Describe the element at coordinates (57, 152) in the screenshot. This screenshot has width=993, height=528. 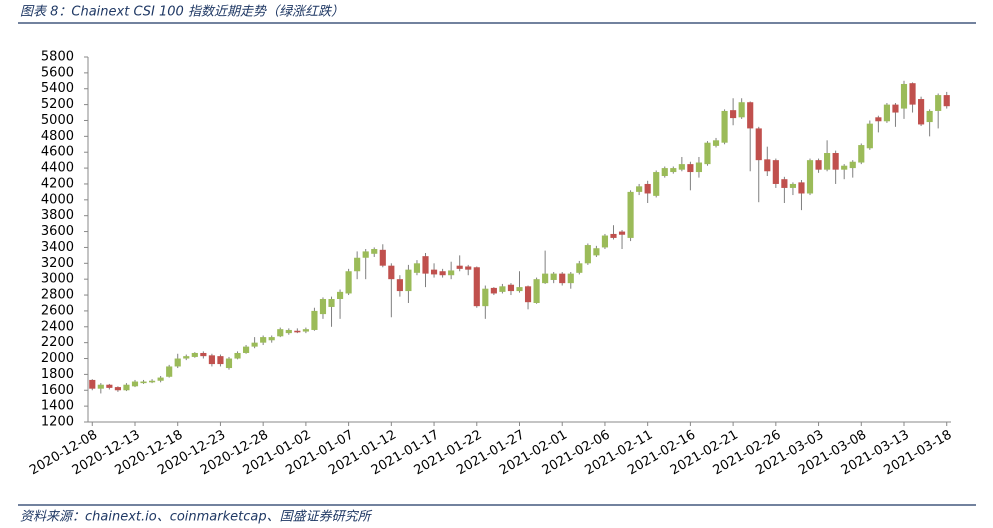
I see `y-tick-label: 4600` at that location.